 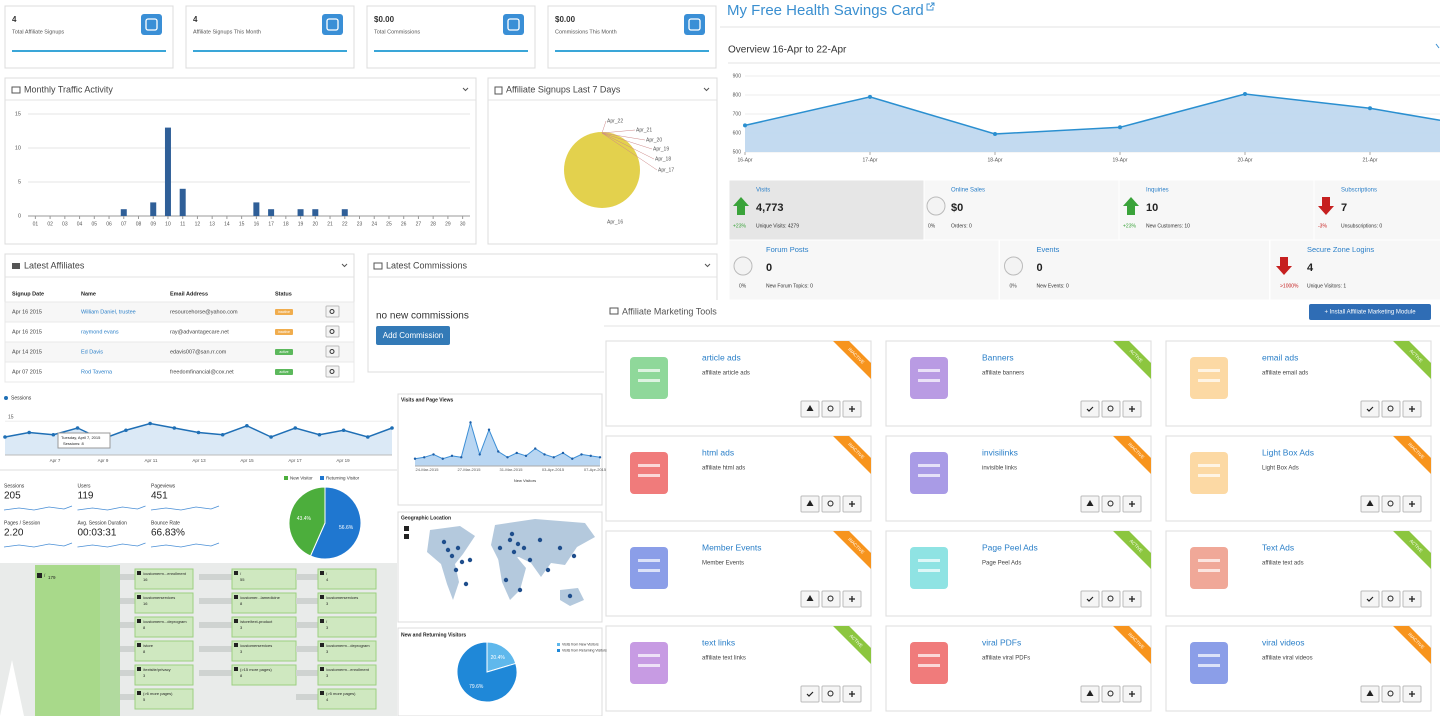 I want to click on flow-root-bar, so click(x=67, y=640).